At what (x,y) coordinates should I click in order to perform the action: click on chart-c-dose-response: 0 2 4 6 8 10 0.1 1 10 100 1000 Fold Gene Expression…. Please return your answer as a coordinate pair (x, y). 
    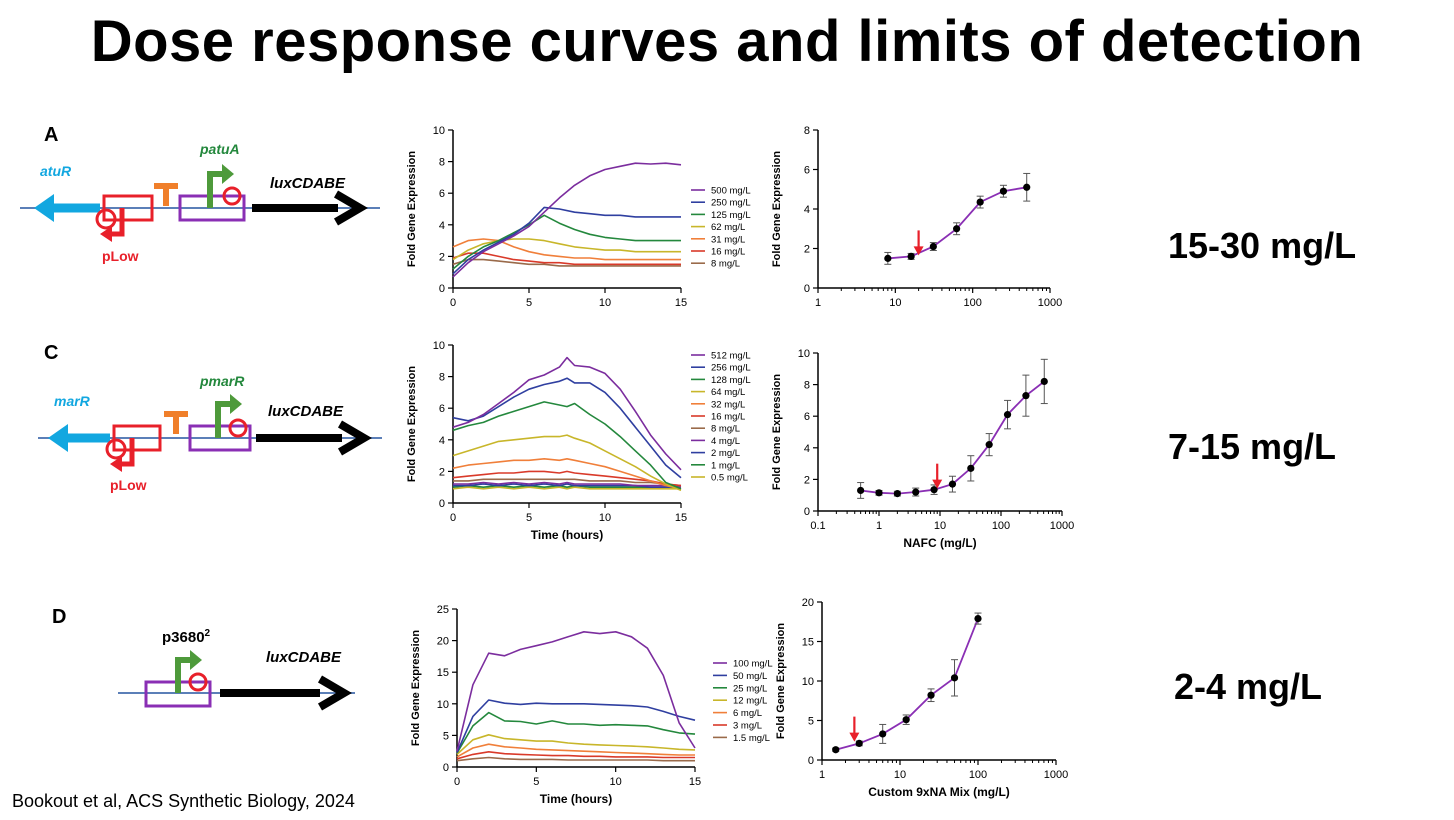
    Looking at the image, I should click on (922, 449).